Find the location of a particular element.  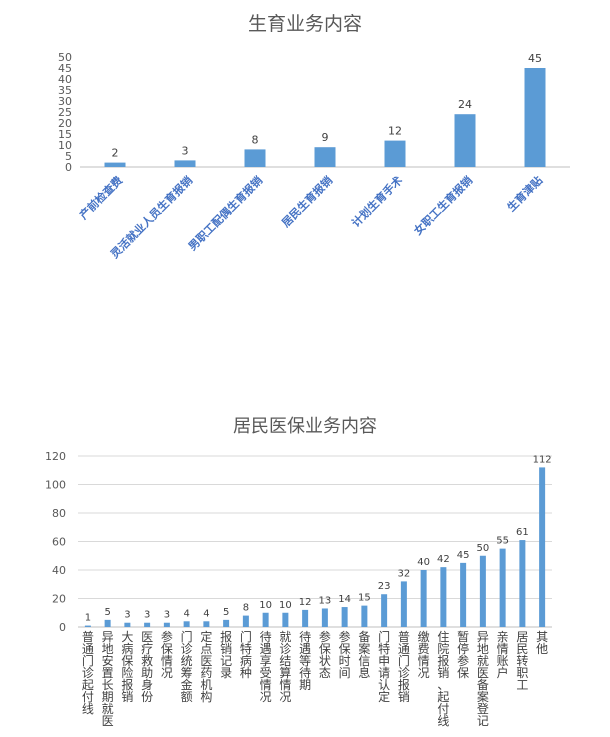

x-tick-label: 定点医药机构 is located at coordinates (206, 666).